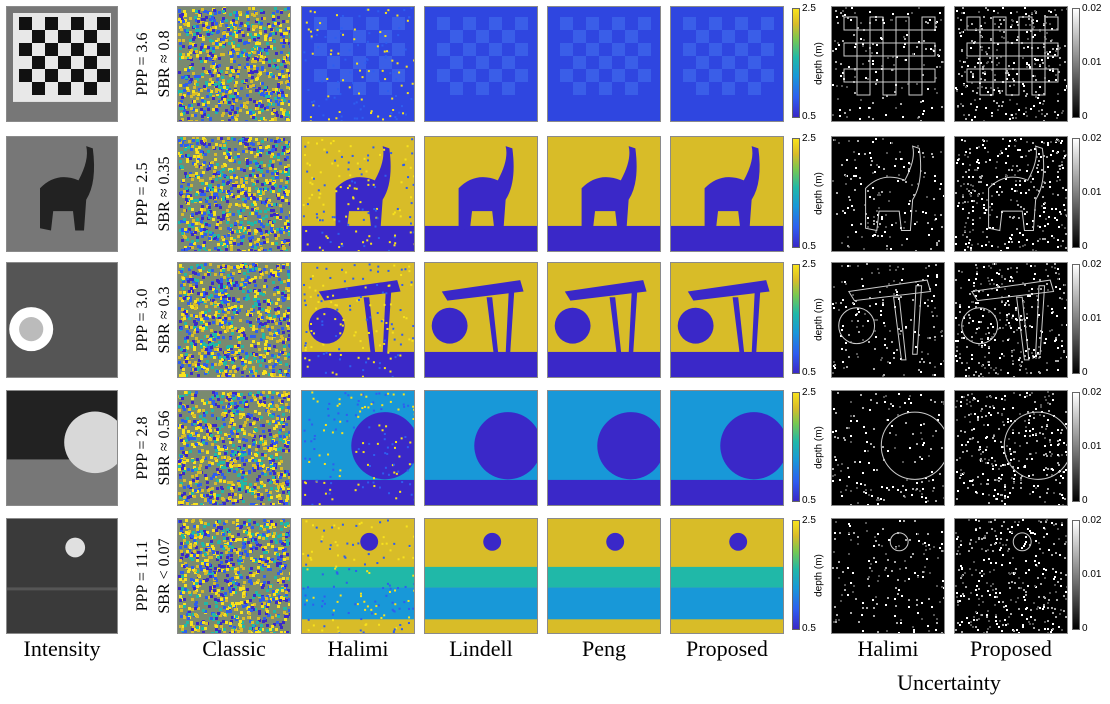  Describe the element at coordinates (358, 194) in the screenshot. I see `halimi-panel-elephant` at that location.